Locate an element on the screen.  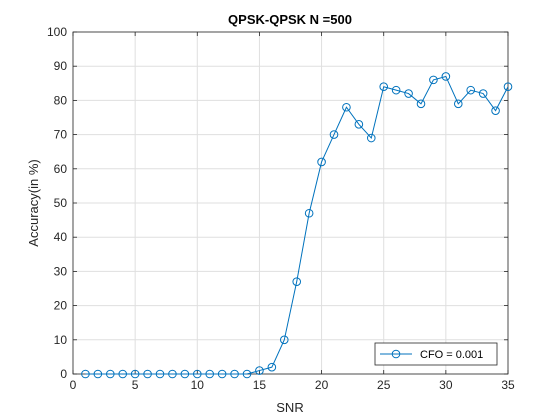
x-tick-label: 5 is located at coordinates (135, 385).